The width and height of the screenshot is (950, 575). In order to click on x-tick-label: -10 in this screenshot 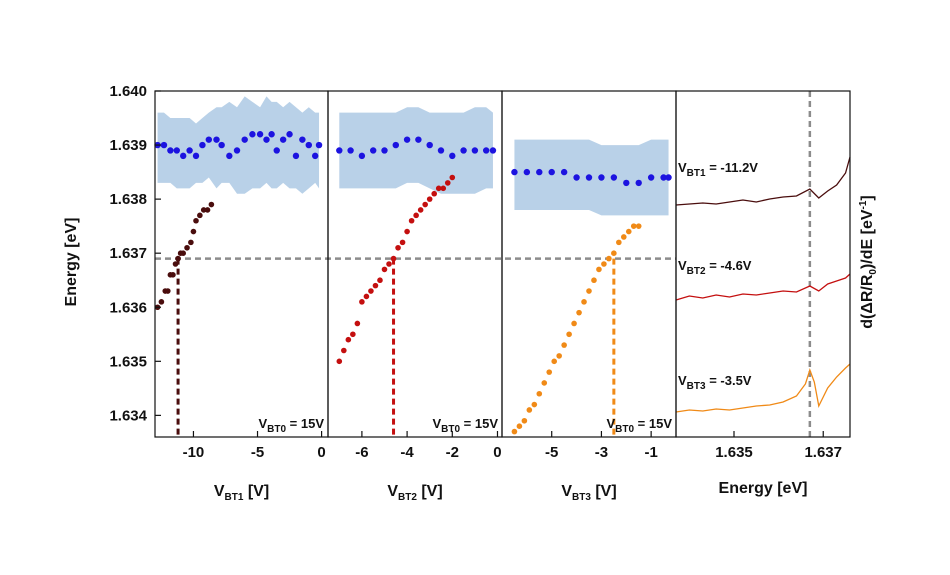, I will do `click(194, 452)`.